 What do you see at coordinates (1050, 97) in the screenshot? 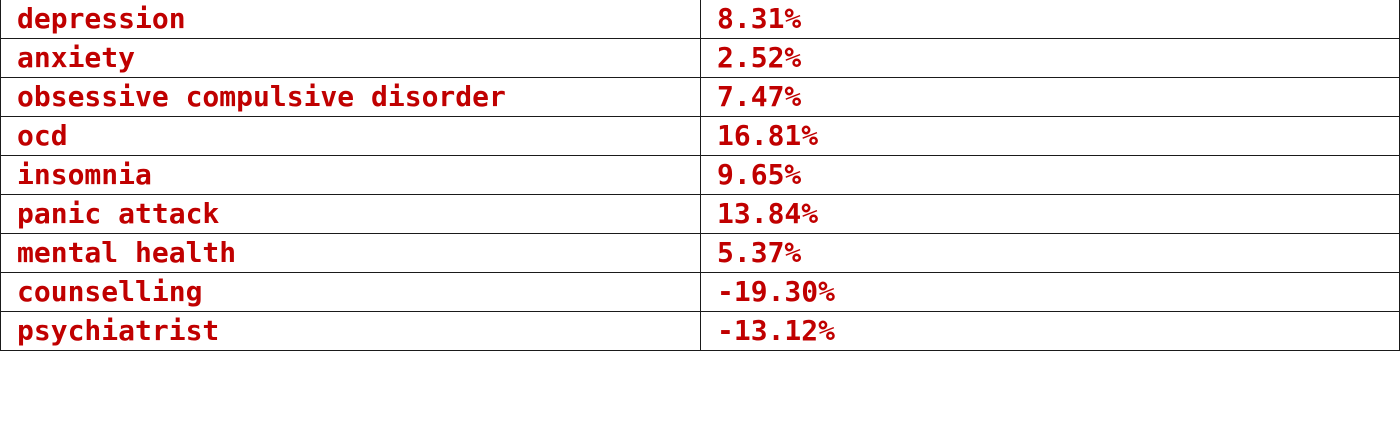
I see `value-cell: 7.47%` at bounding box center [1050, 97].